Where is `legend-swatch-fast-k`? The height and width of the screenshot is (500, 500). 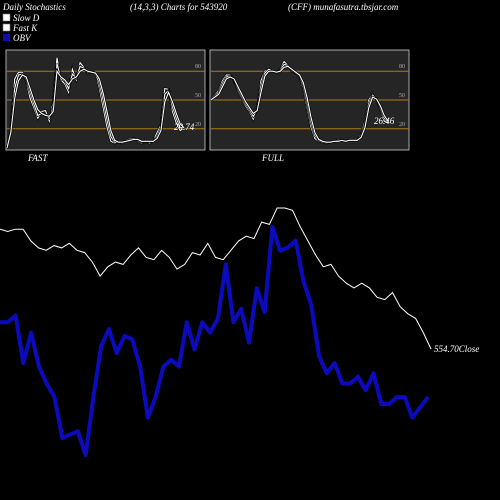
legend-swatch-fast-k is located at coordinates (6, 27).